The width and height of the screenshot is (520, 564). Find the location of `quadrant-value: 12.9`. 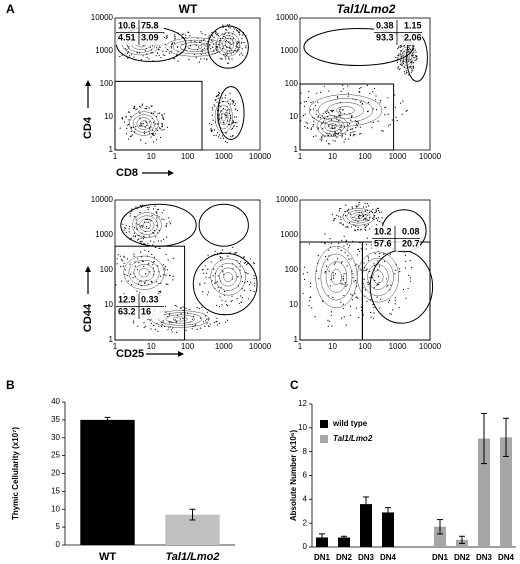

quadrant-value: 12.9 is located at coordinates (127, 299).